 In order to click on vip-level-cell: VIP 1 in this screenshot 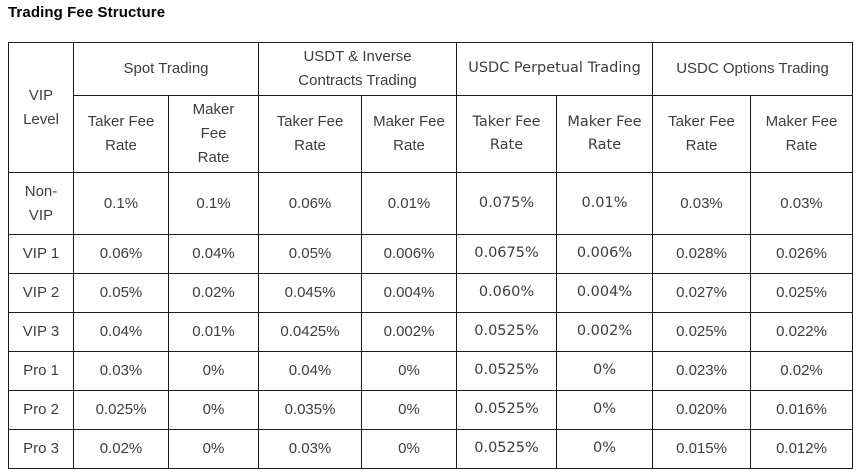, I will do `click(41, 254)`.